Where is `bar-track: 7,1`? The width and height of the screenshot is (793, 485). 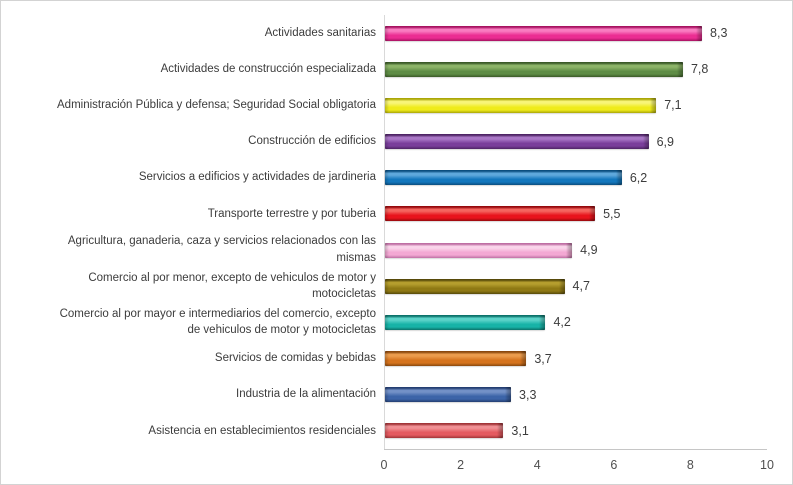
bar-track: 7,1 is located at coordinates (575, 105).